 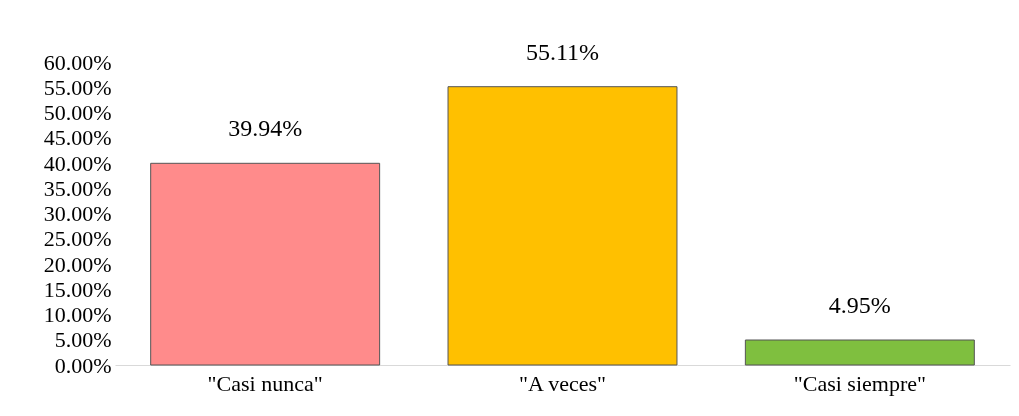 I want to click on data-label: 4.95%, so click(x=859, y=305).